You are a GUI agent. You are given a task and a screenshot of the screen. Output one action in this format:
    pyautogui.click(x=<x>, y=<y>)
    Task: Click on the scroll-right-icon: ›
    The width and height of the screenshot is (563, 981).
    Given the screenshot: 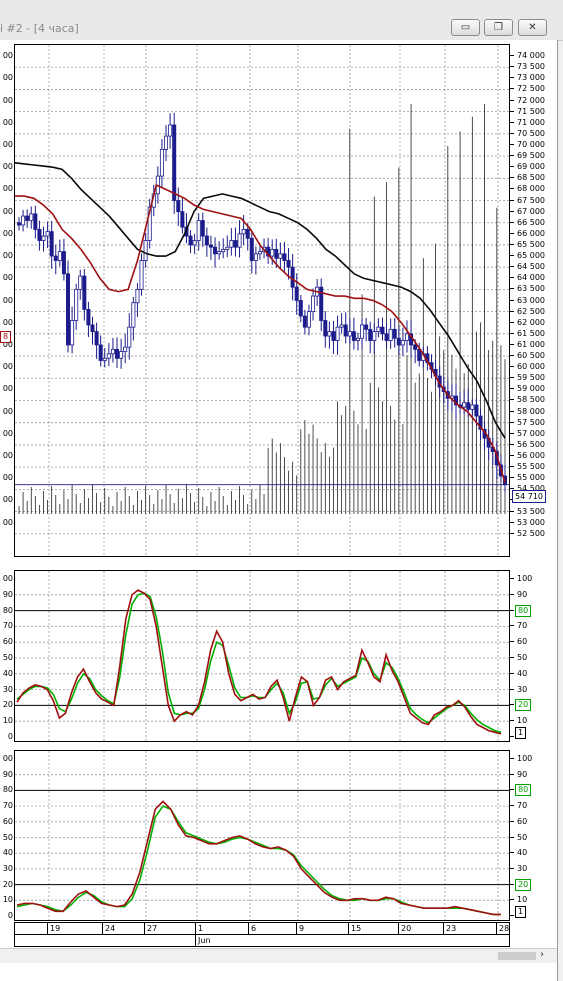 What is the action you would take?
    pyautogui.click(x=542, y=954)
    